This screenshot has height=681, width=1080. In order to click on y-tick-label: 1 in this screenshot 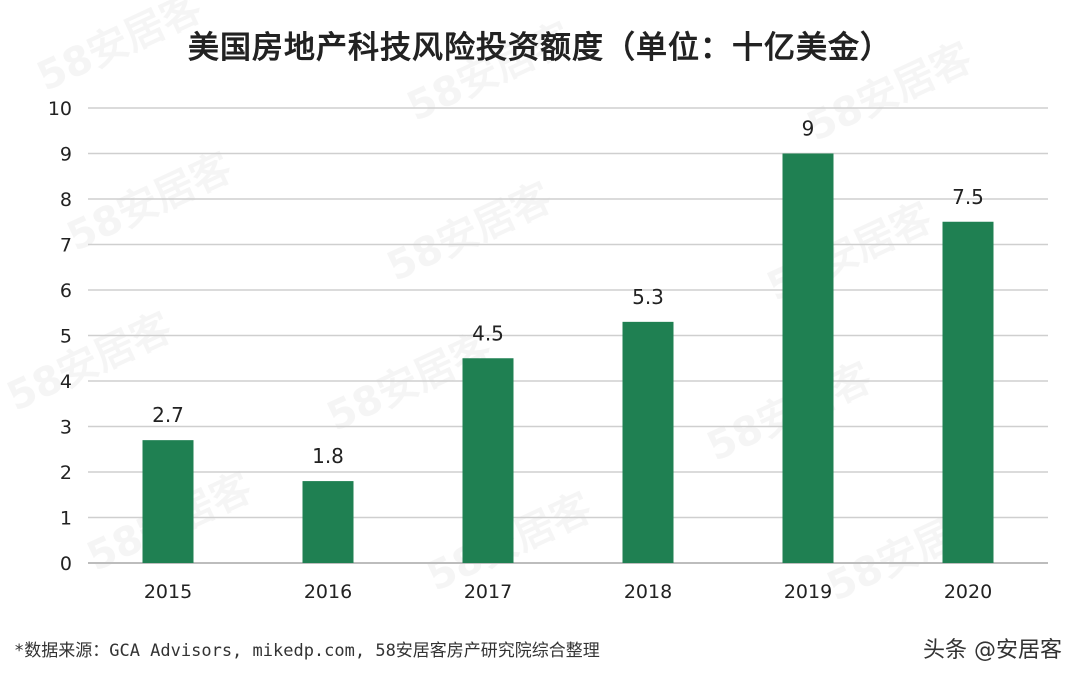, I will do `click(66, 519)`.